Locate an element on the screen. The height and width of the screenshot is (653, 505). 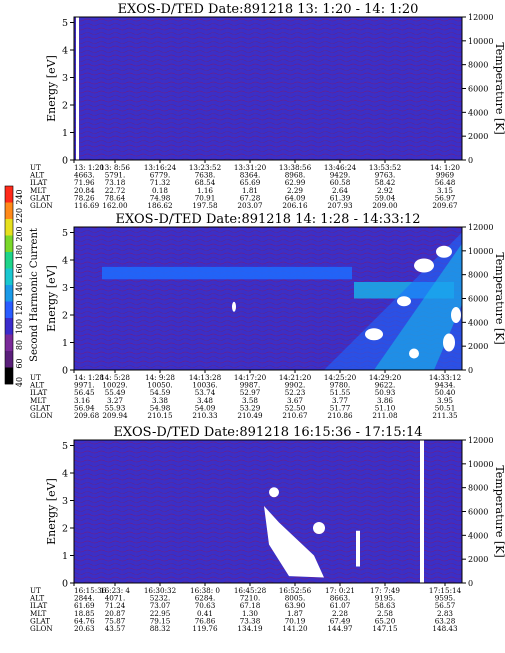
ephemeris-value: 9902. is located at coordinates (295, 385).